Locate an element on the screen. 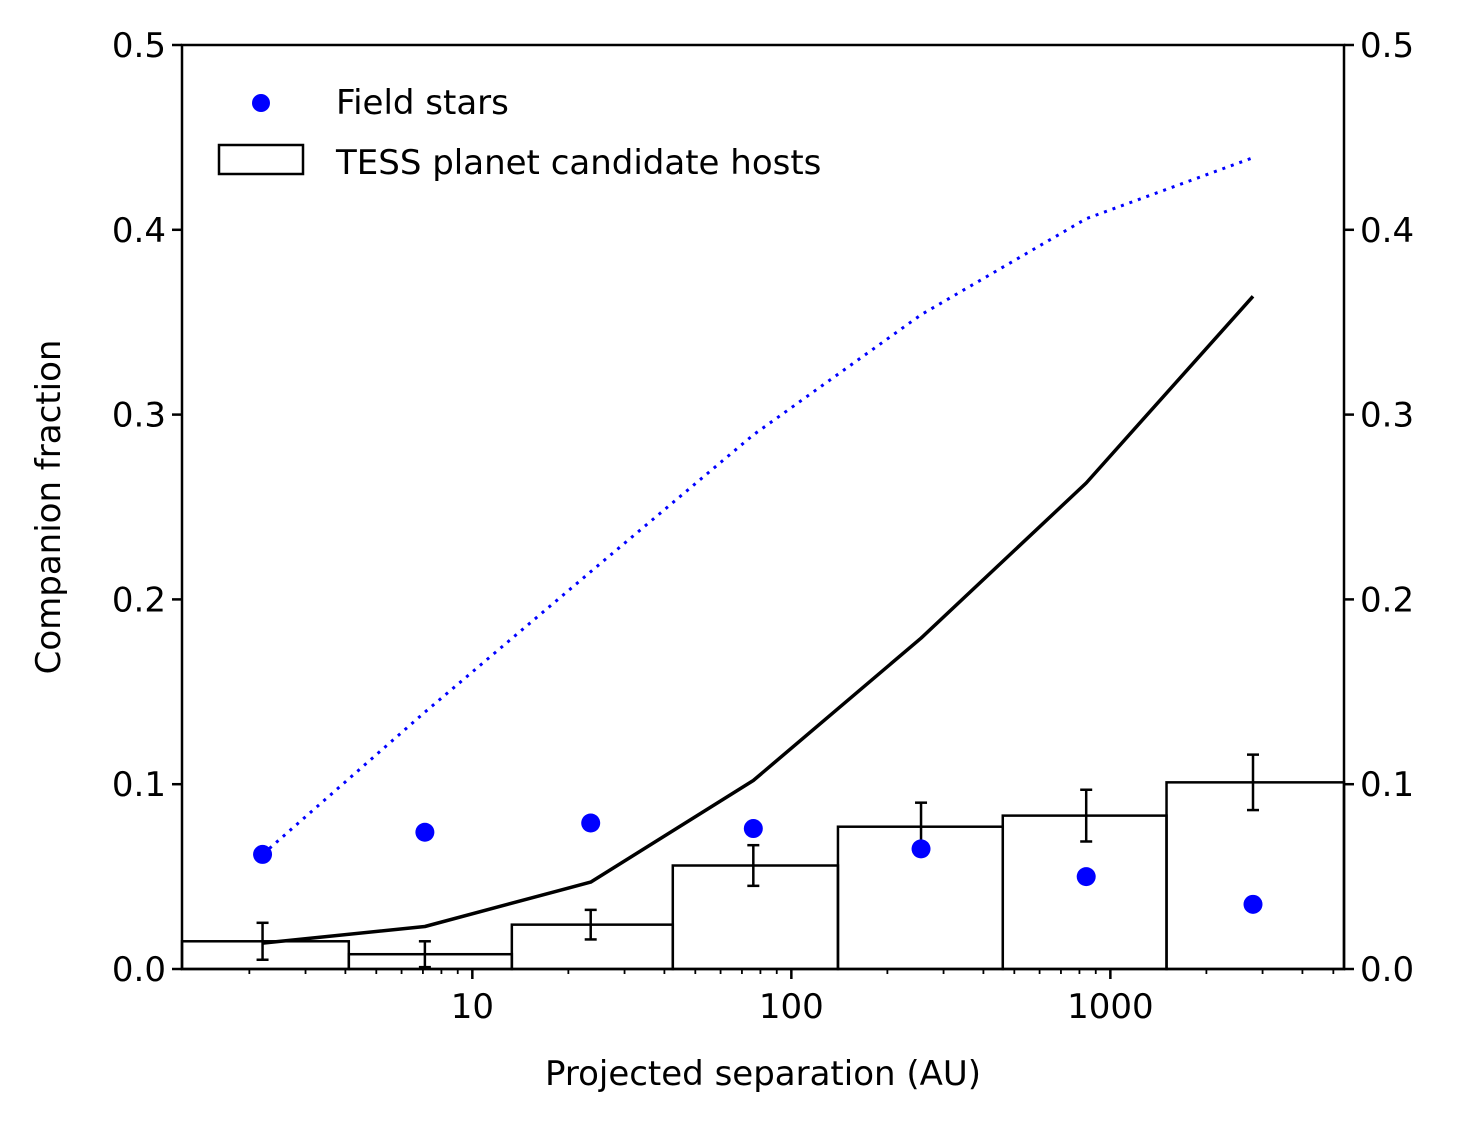 Image resolution: width=1470 pixels, height=1125 pixels. y-tick-label-right: 0.4 is located at coordinates (1387, 231).